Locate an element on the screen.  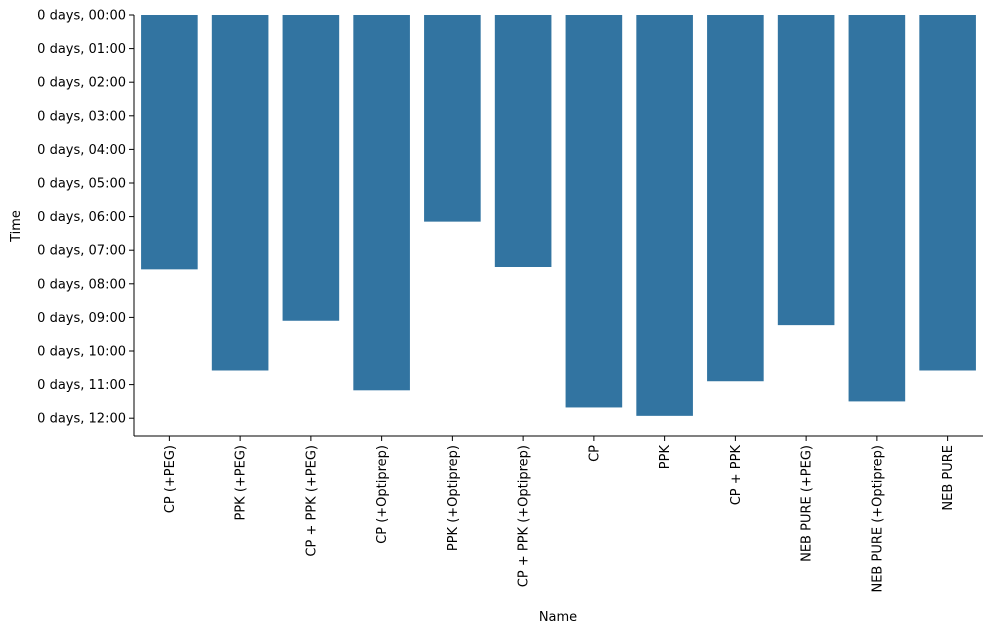
x-tick-label: CP + PPK is located at coordinates (736, 475).